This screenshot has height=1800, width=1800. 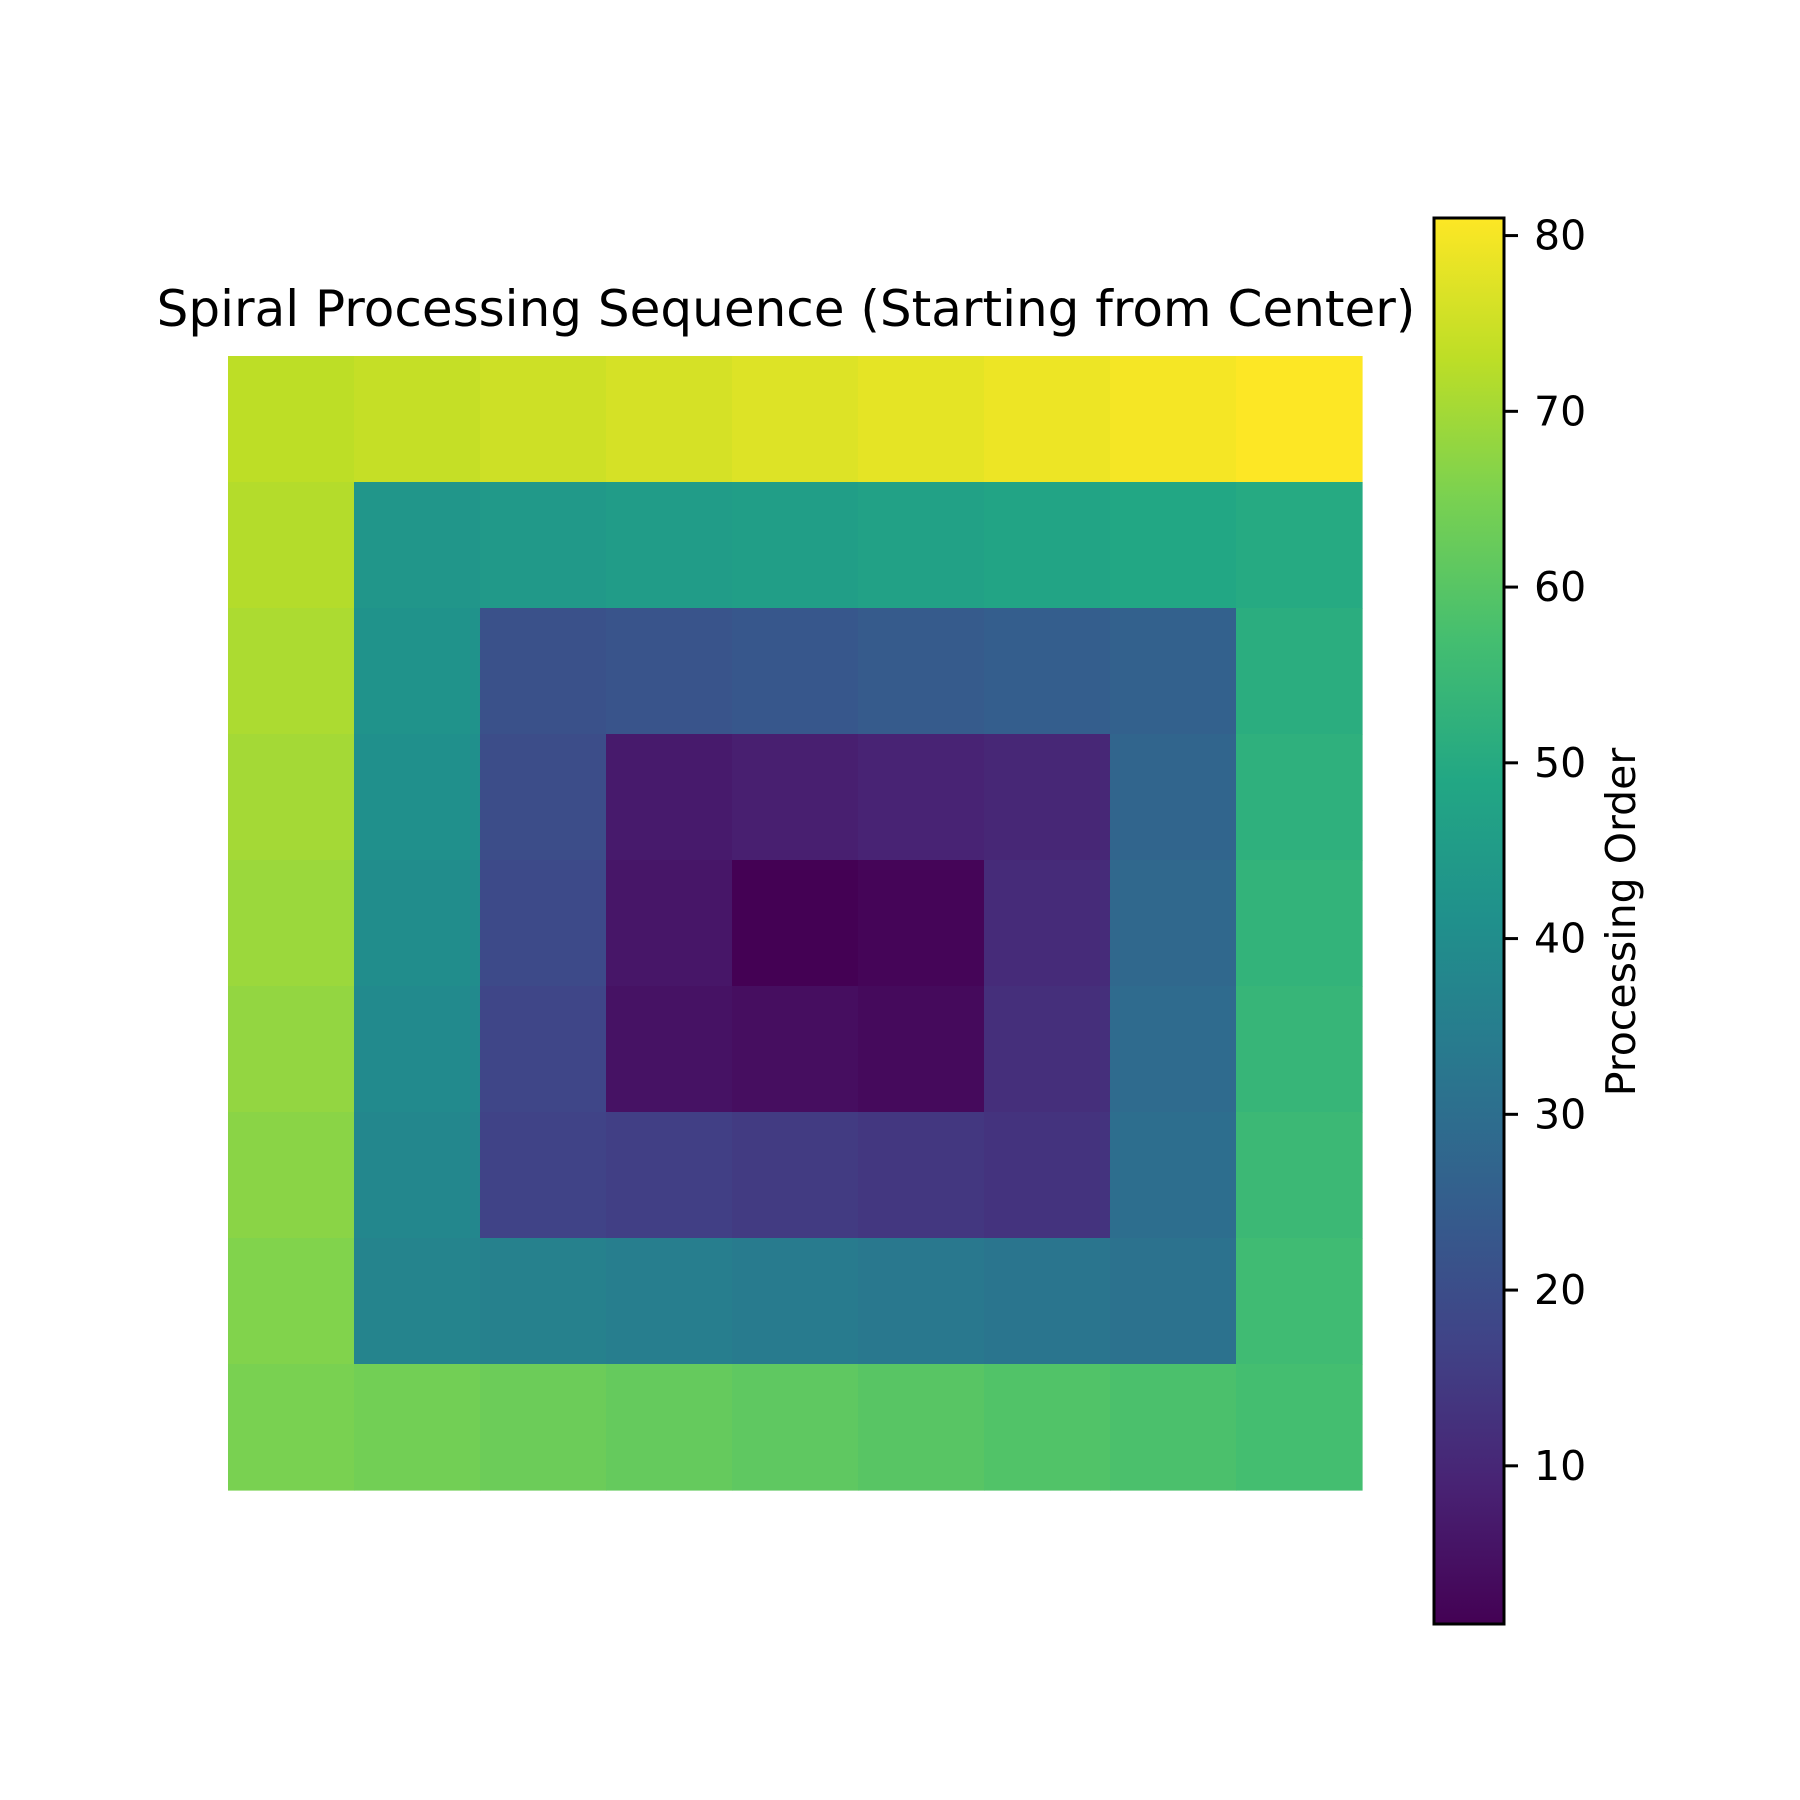 I want to click on colorbar-tick-label: 50, so click(x=1560, y=763).